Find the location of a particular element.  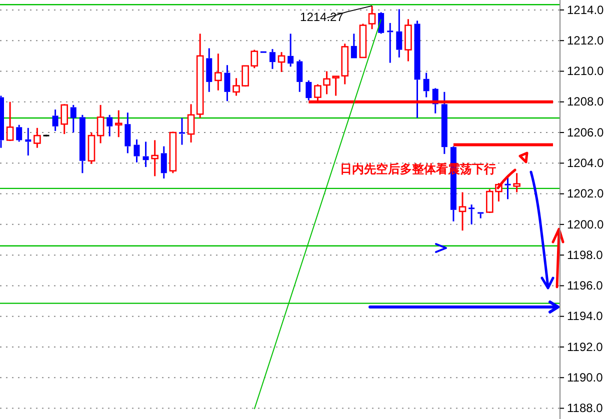

y-tick-label: 1206.0 is located at coordinates (585, 132).